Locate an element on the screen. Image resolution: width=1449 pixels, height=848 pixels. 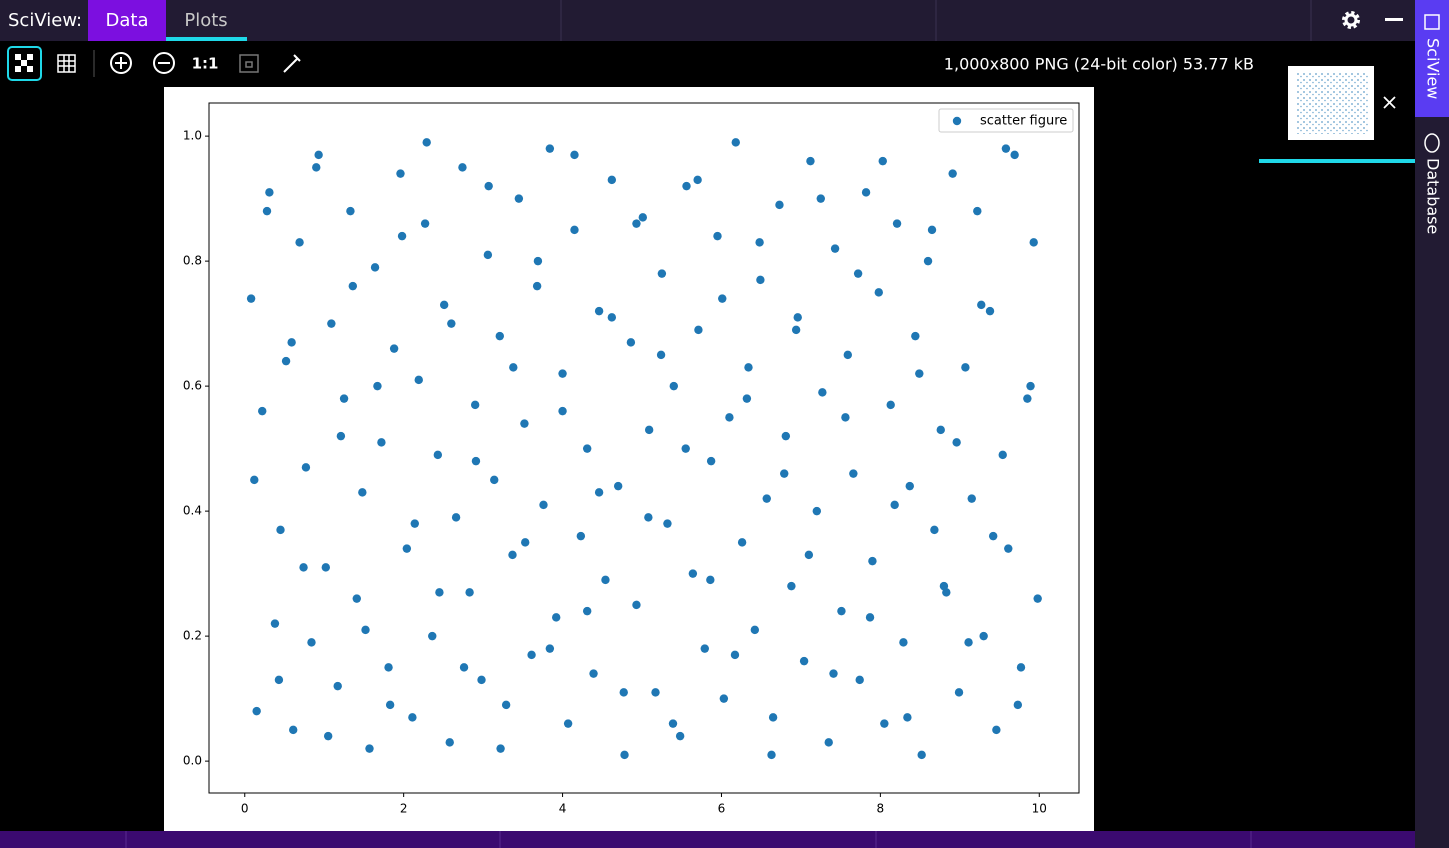
x-tick-label: 2 is located at coordinates (404, 809).